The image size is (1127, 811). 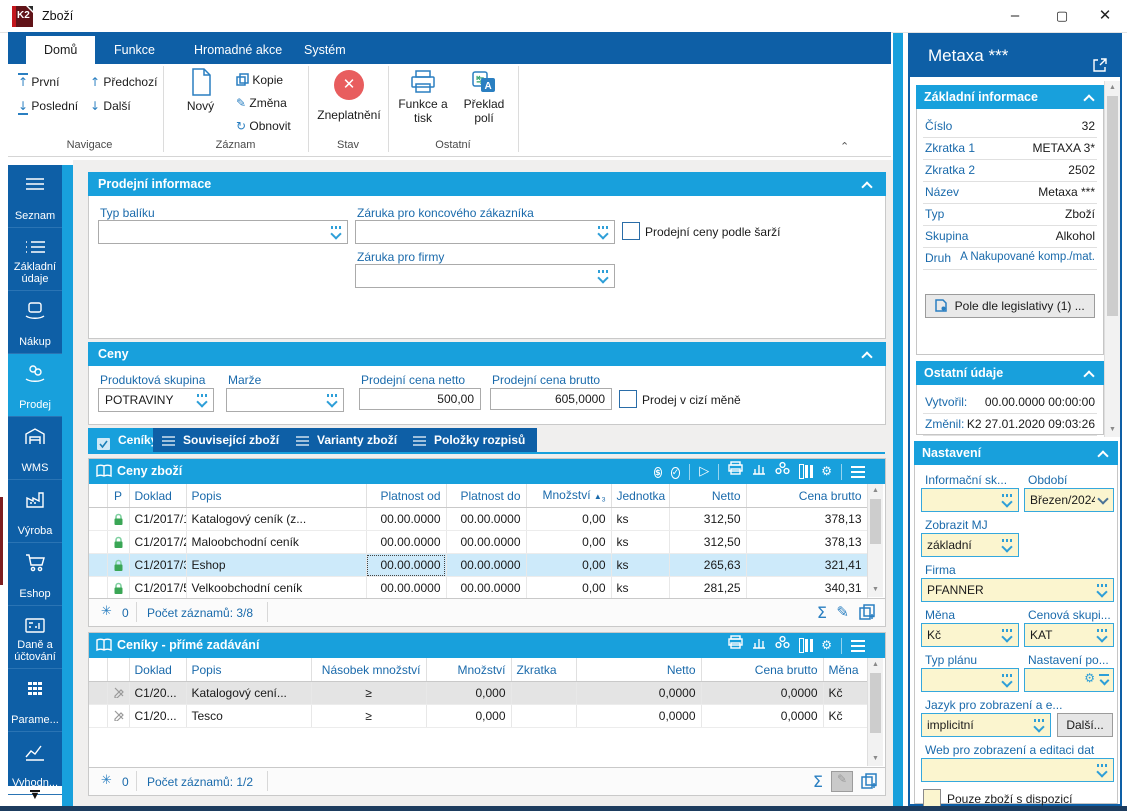 What do you see at coordinates (420, 399) in the screenshot?
I see `cena-netto-input: 500,00` at bounding box center [420, 399].